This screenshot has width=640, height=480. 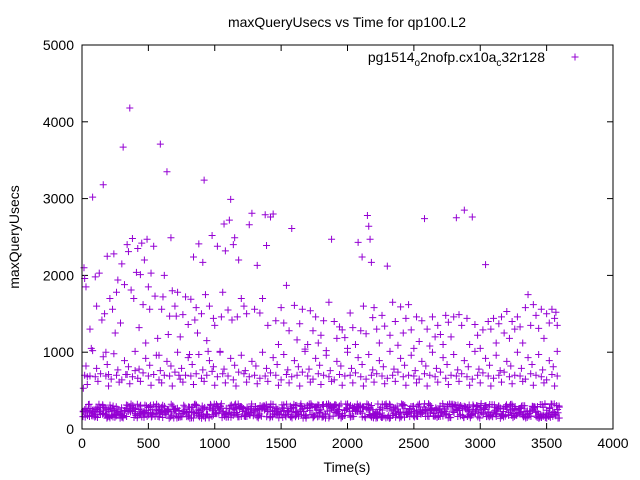 What do you see at coordinates (70, 429) in the screenshot?
I see `y-tick-label: 0` at bounding box center [70, 429].